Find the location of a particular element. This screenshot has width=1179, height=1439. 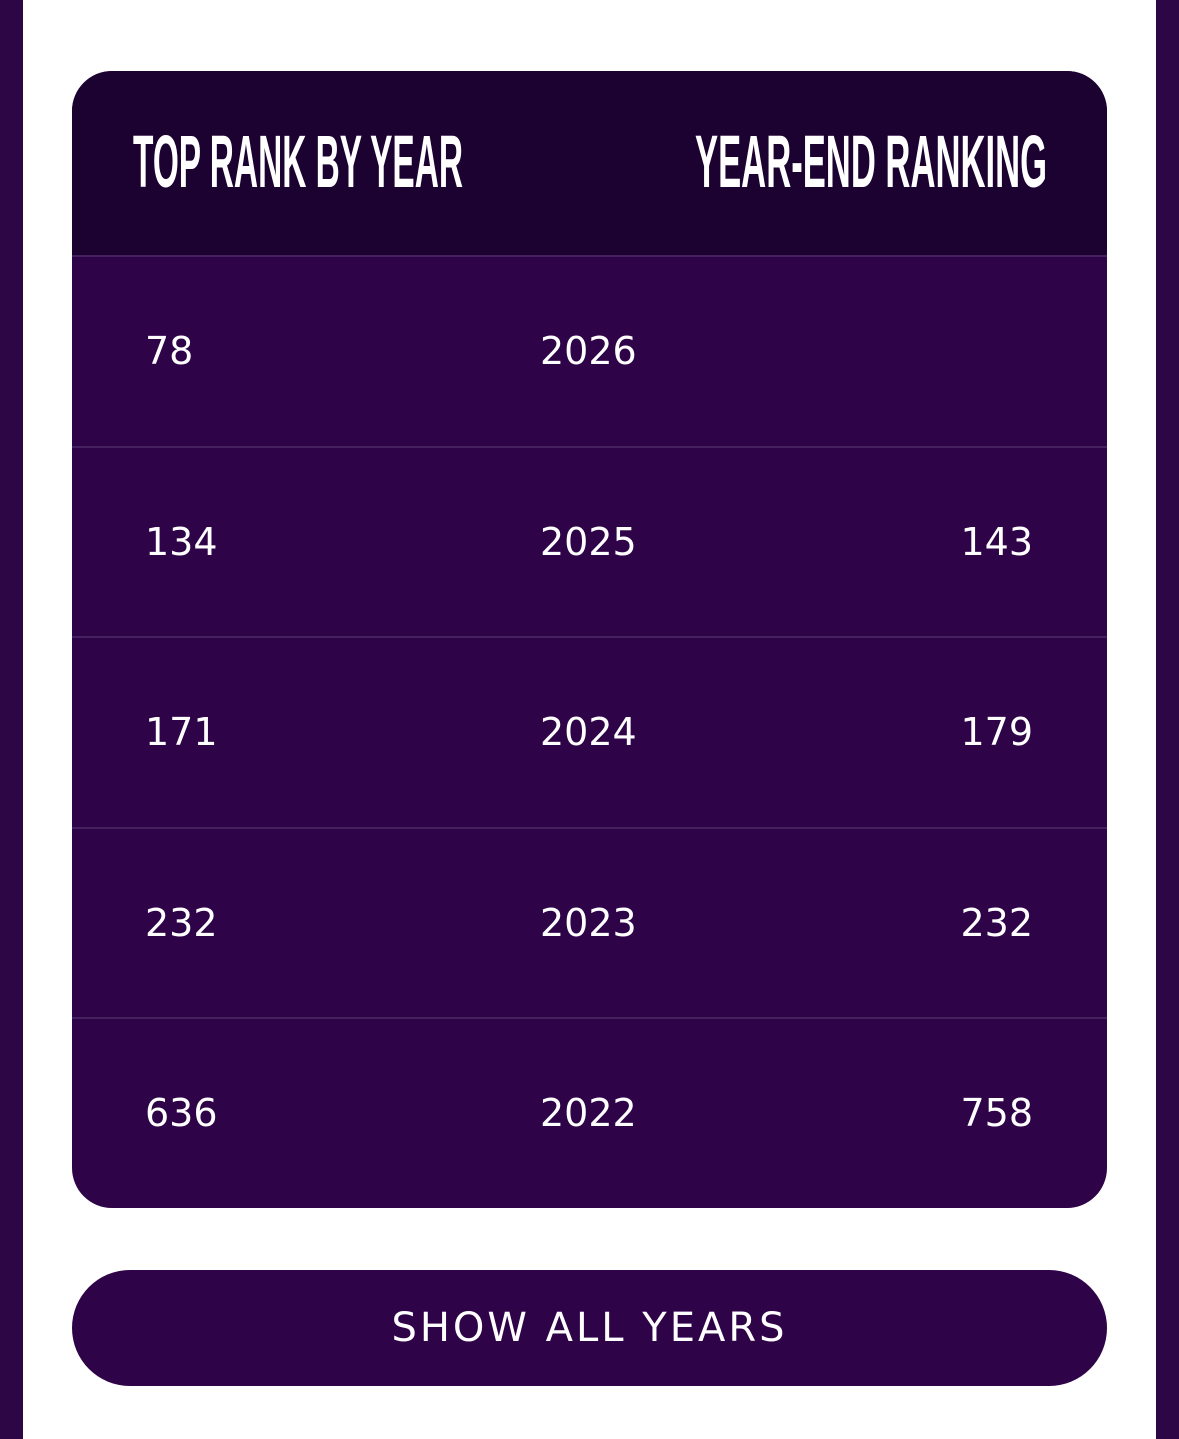

table-row: 232 2023 232 is located at coordinates (589, 921).